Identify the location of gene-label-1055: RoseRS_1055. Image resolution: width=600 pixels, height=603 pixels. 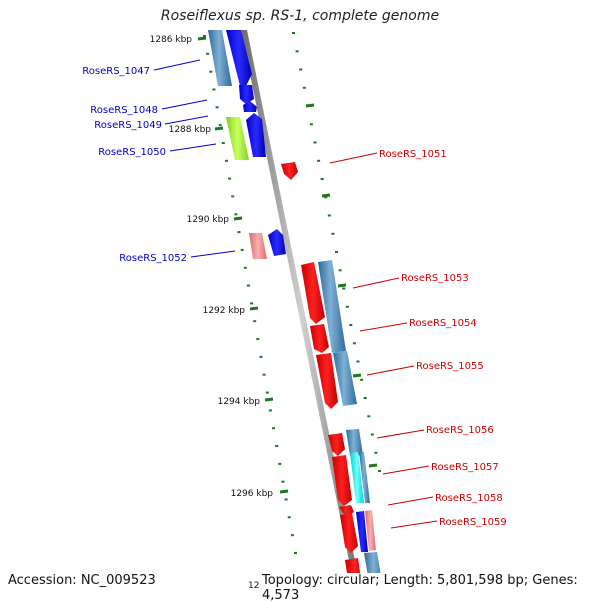
(450, 366).